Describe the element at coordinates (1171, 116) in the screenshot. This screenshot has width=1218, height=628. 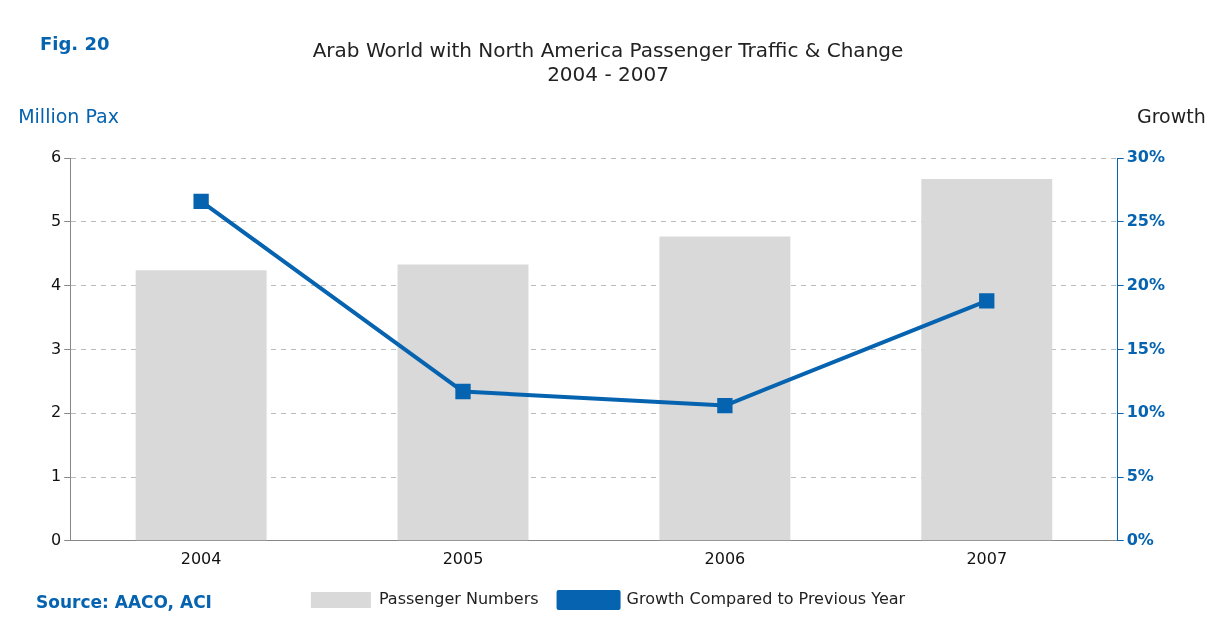
I see `y2-axis-title: Growth` at that location.